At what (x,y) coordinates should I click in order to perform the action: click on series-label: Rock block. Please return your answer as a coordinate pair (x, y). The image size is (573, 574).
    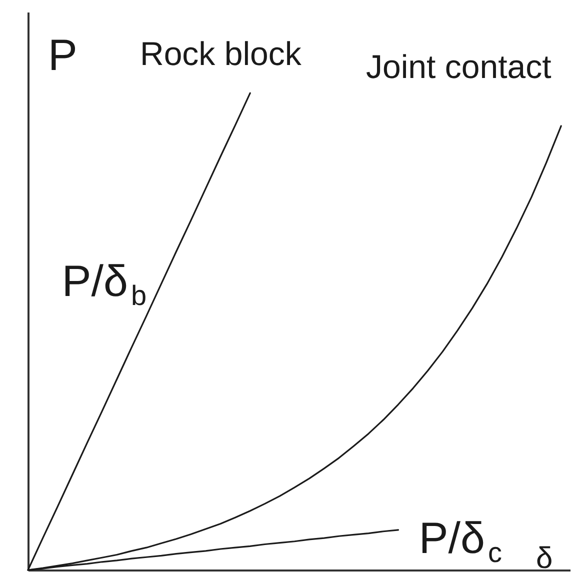
    Looking at the image, I should click on (221, 53).